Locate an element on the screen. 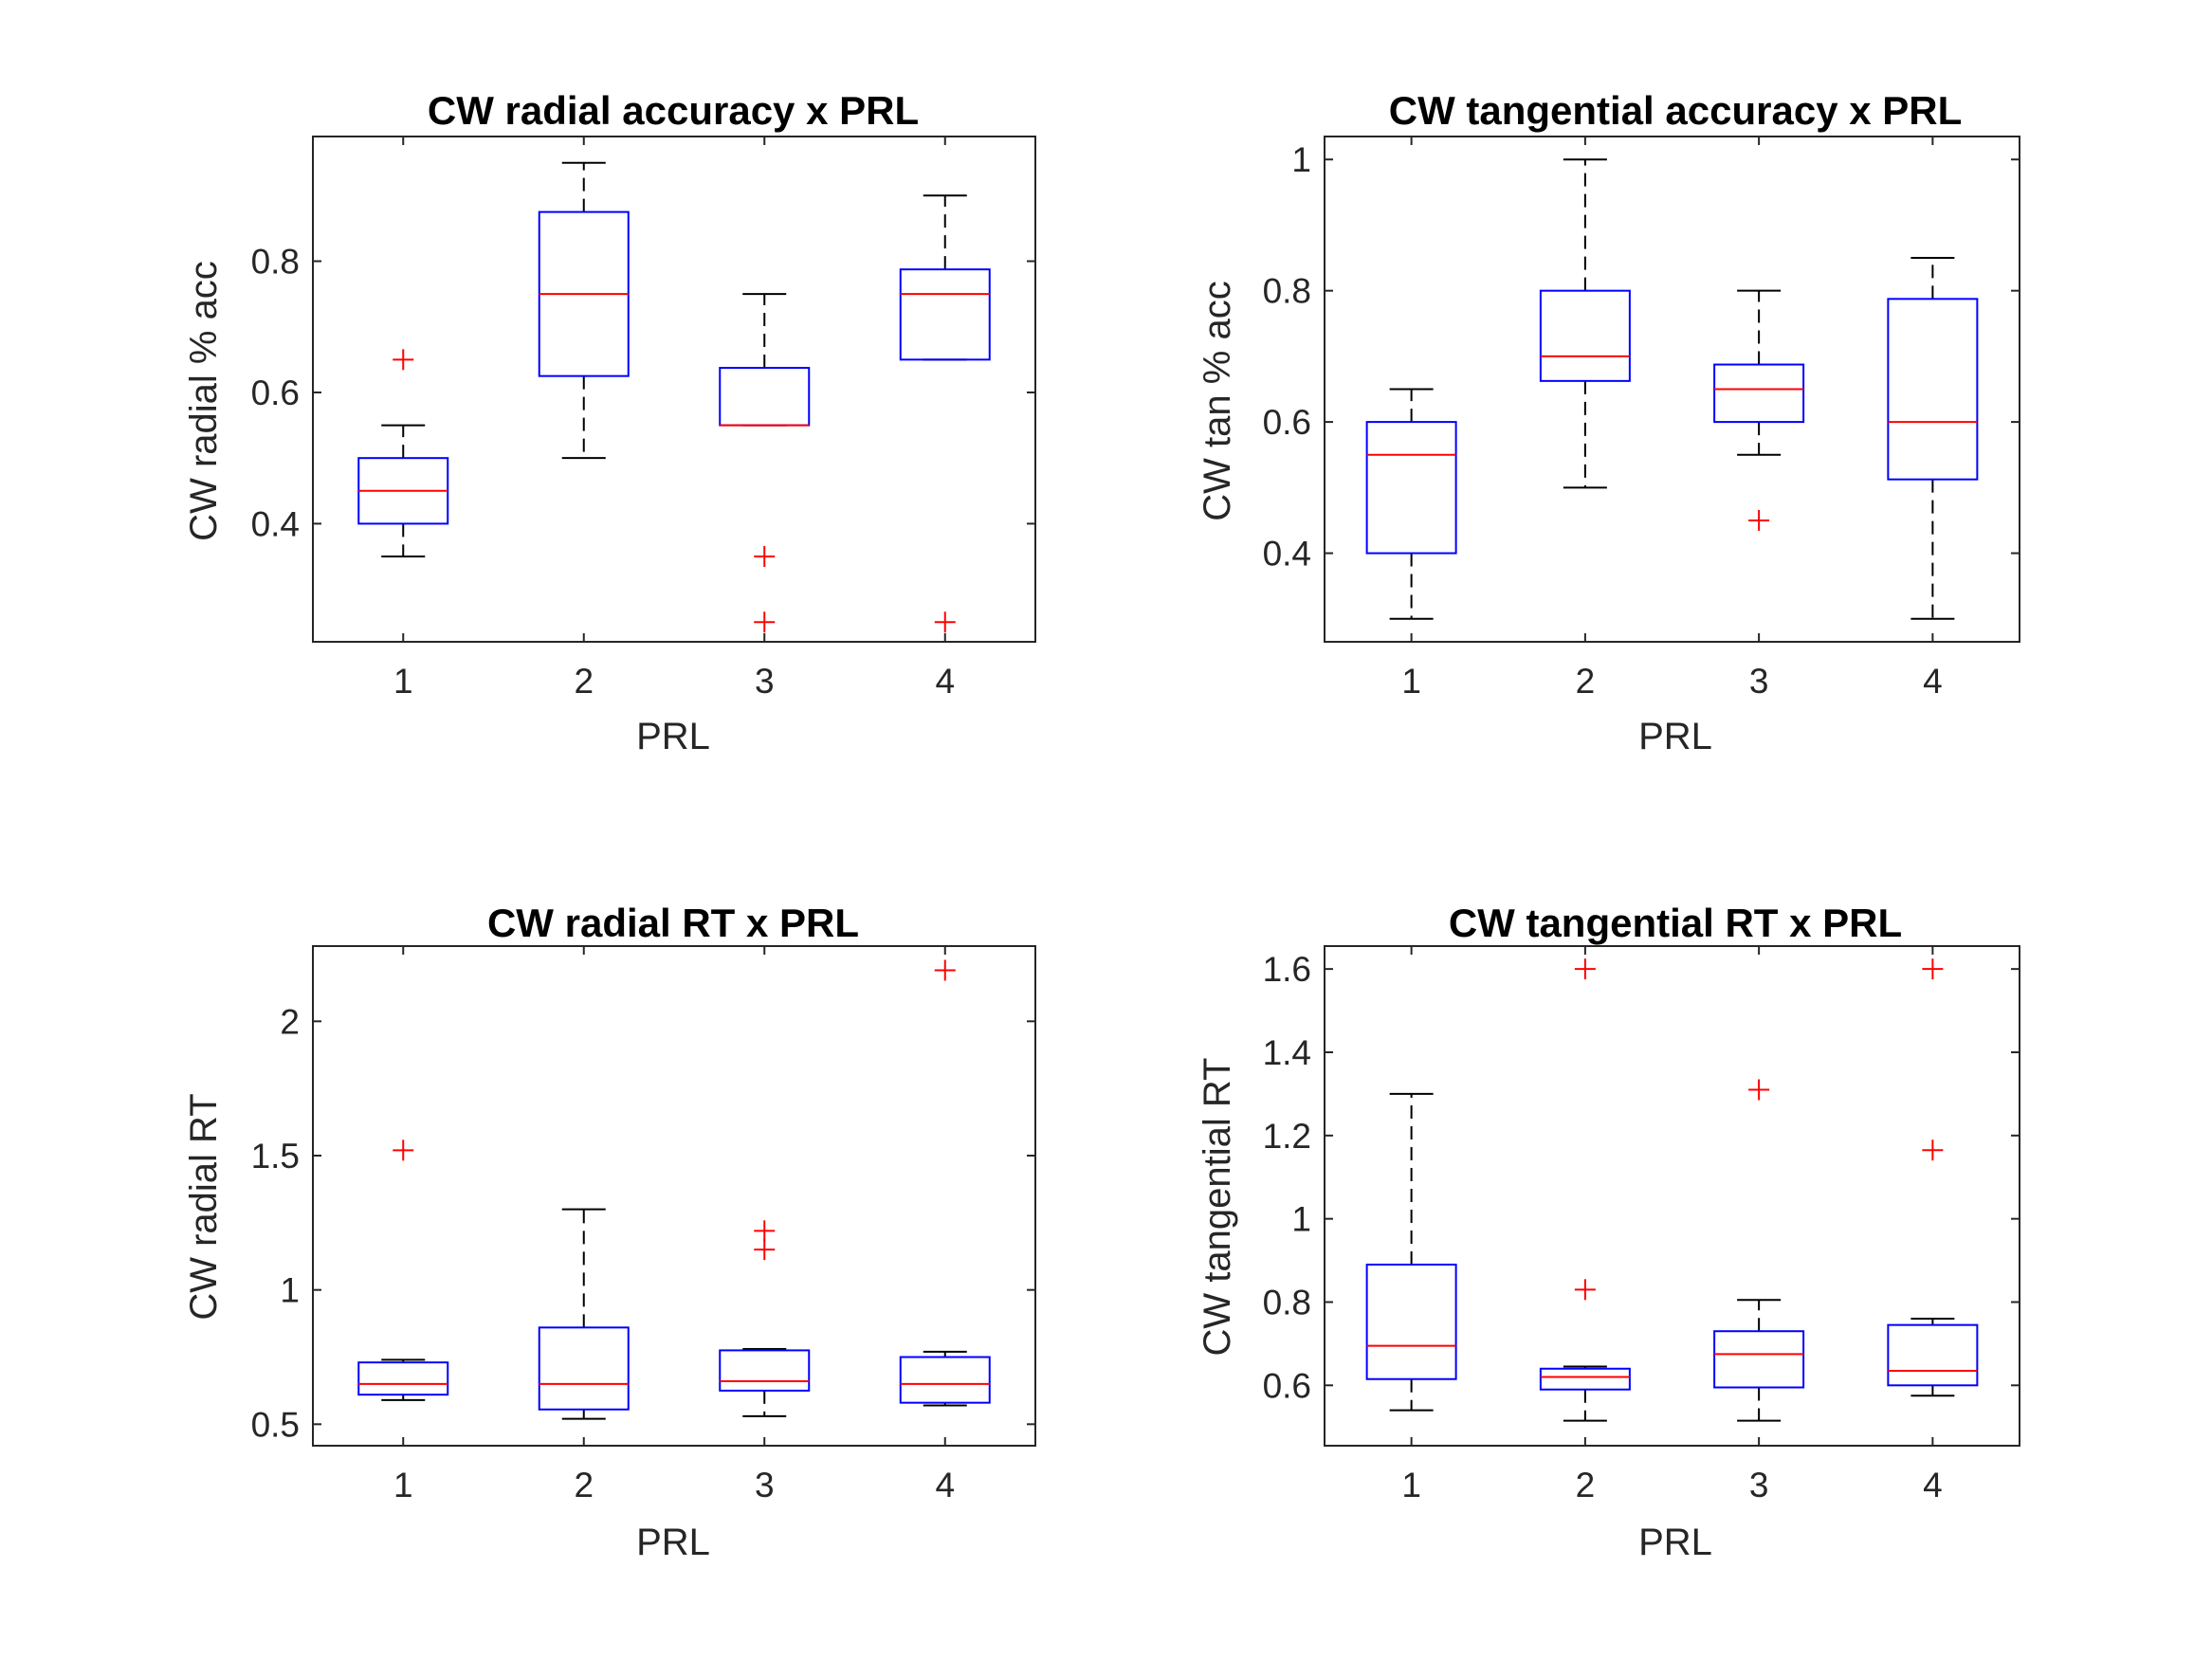  plot-area-4: 0.6 0.8 1 1.2 1.4 1.6 1 2 3 4 is located at coordinates (1641, 1224).